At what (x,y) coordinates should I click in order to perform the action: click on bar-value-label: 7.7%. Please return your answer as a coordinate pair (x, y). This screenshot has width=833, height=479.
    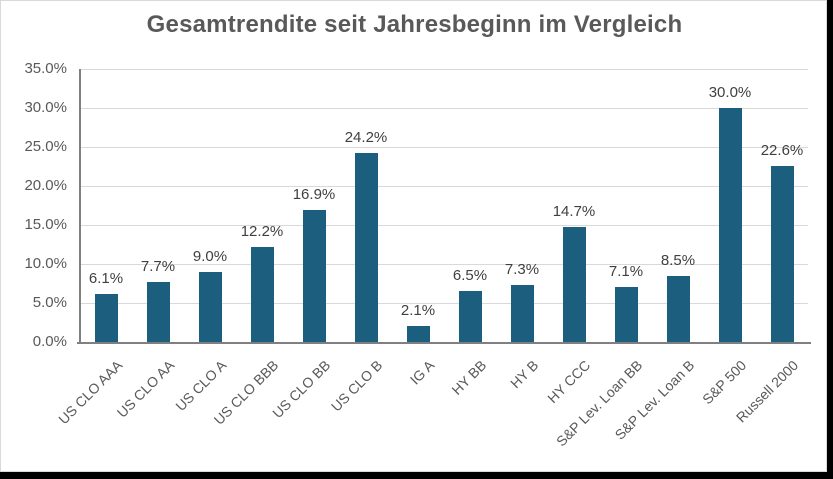
    Looking at the image, I should click on (158, 266).